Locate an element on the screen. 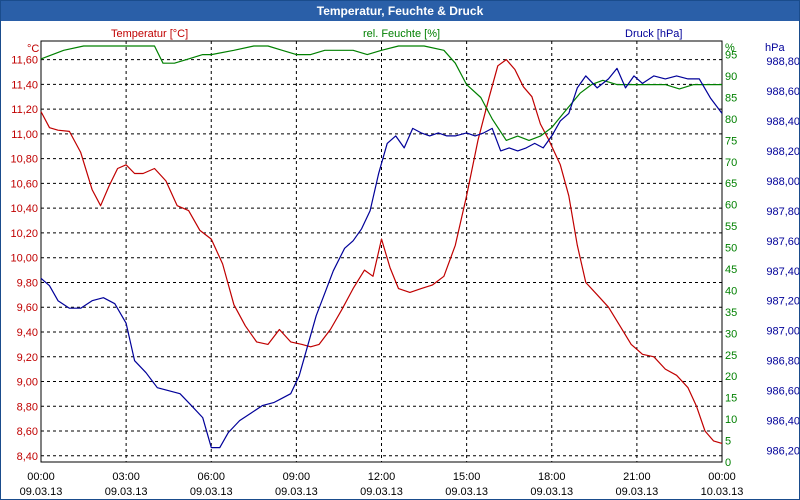  temperature-tick-label: 8,80 is located at coordinates (27, 407).